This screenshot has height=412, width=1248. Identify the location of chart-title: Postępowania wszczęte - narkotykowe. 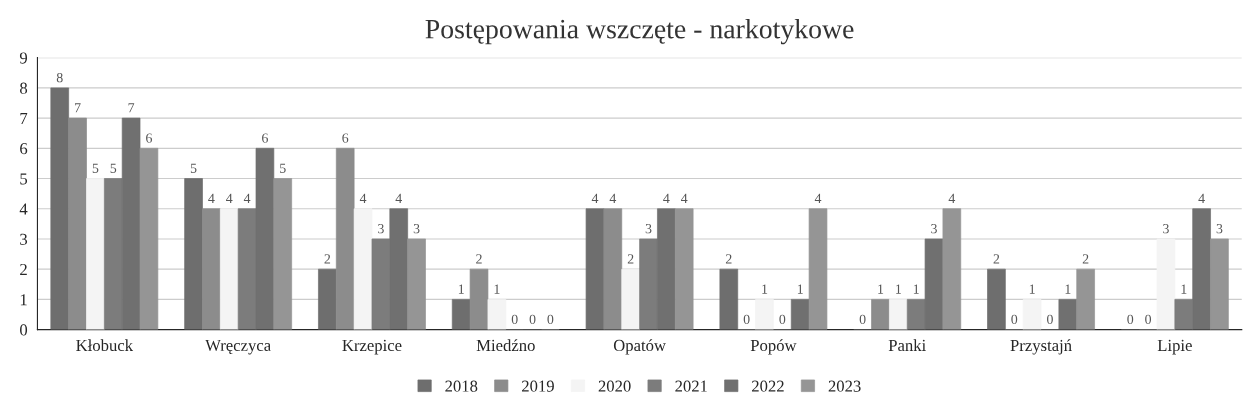
(639, 31).